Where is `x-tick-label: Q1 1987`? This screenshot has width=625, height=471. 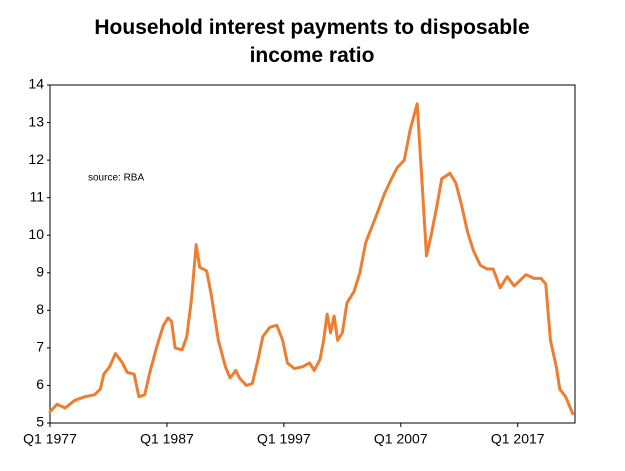
x-tick-label: Q1 1987 is located at coordinates (167, 439).